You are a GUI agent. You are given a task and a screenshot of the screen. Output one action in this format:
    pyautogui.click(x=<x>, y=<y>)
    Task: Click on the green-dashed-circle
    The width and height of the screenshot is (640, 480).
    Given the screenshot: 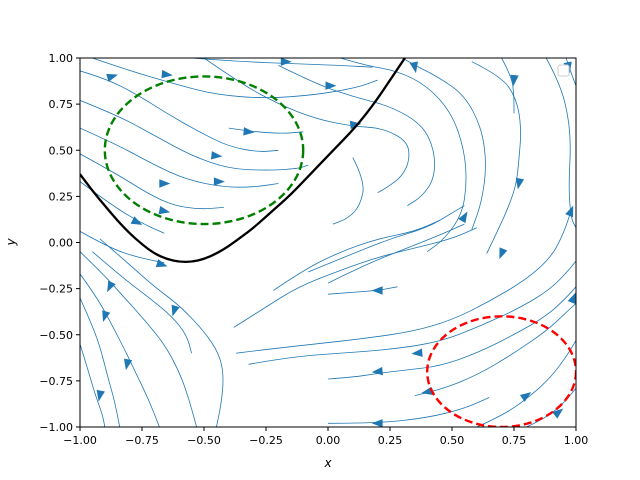 What is the action you would take?
    pyautogui.click(x=204, y=150)
    